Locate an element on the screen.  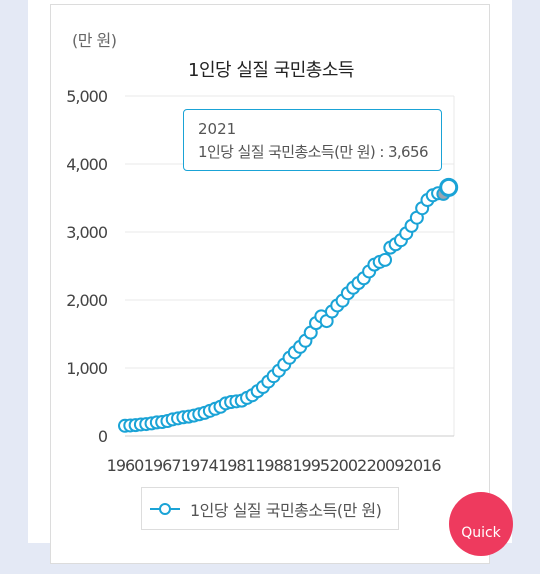
legend-label: 1인당 실질 국민총소득(만 원) is located at coordinates (286, 510).